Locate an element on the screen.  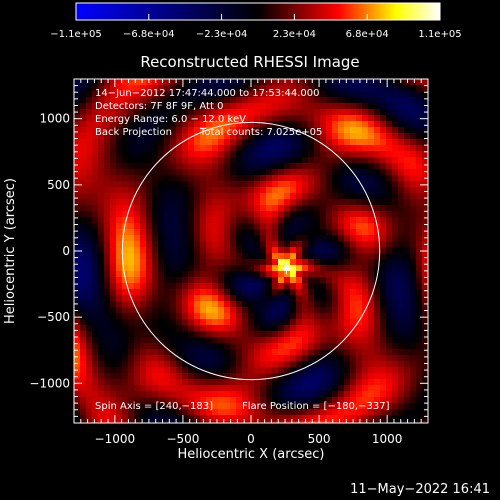
colorbar-tick-label: 1.1e+05 is located at coordinates (439, 34).